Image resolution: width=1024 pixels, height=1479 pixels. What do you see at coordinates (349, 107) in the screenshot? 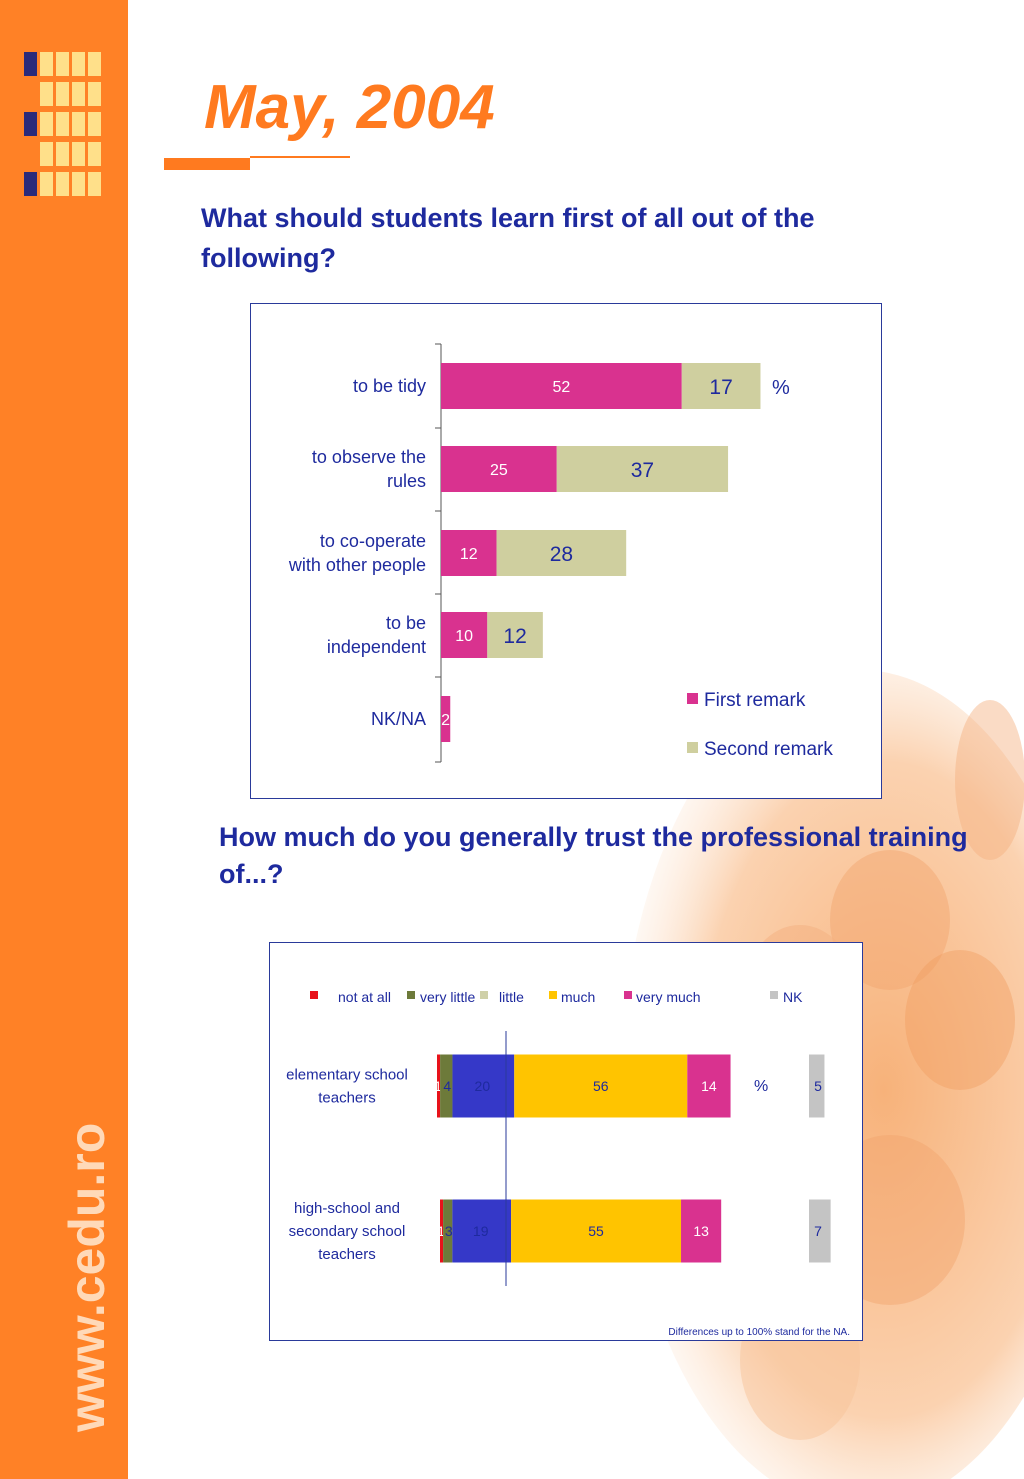
I see `page-title: May, 2004` at bounding box center [349, 107].